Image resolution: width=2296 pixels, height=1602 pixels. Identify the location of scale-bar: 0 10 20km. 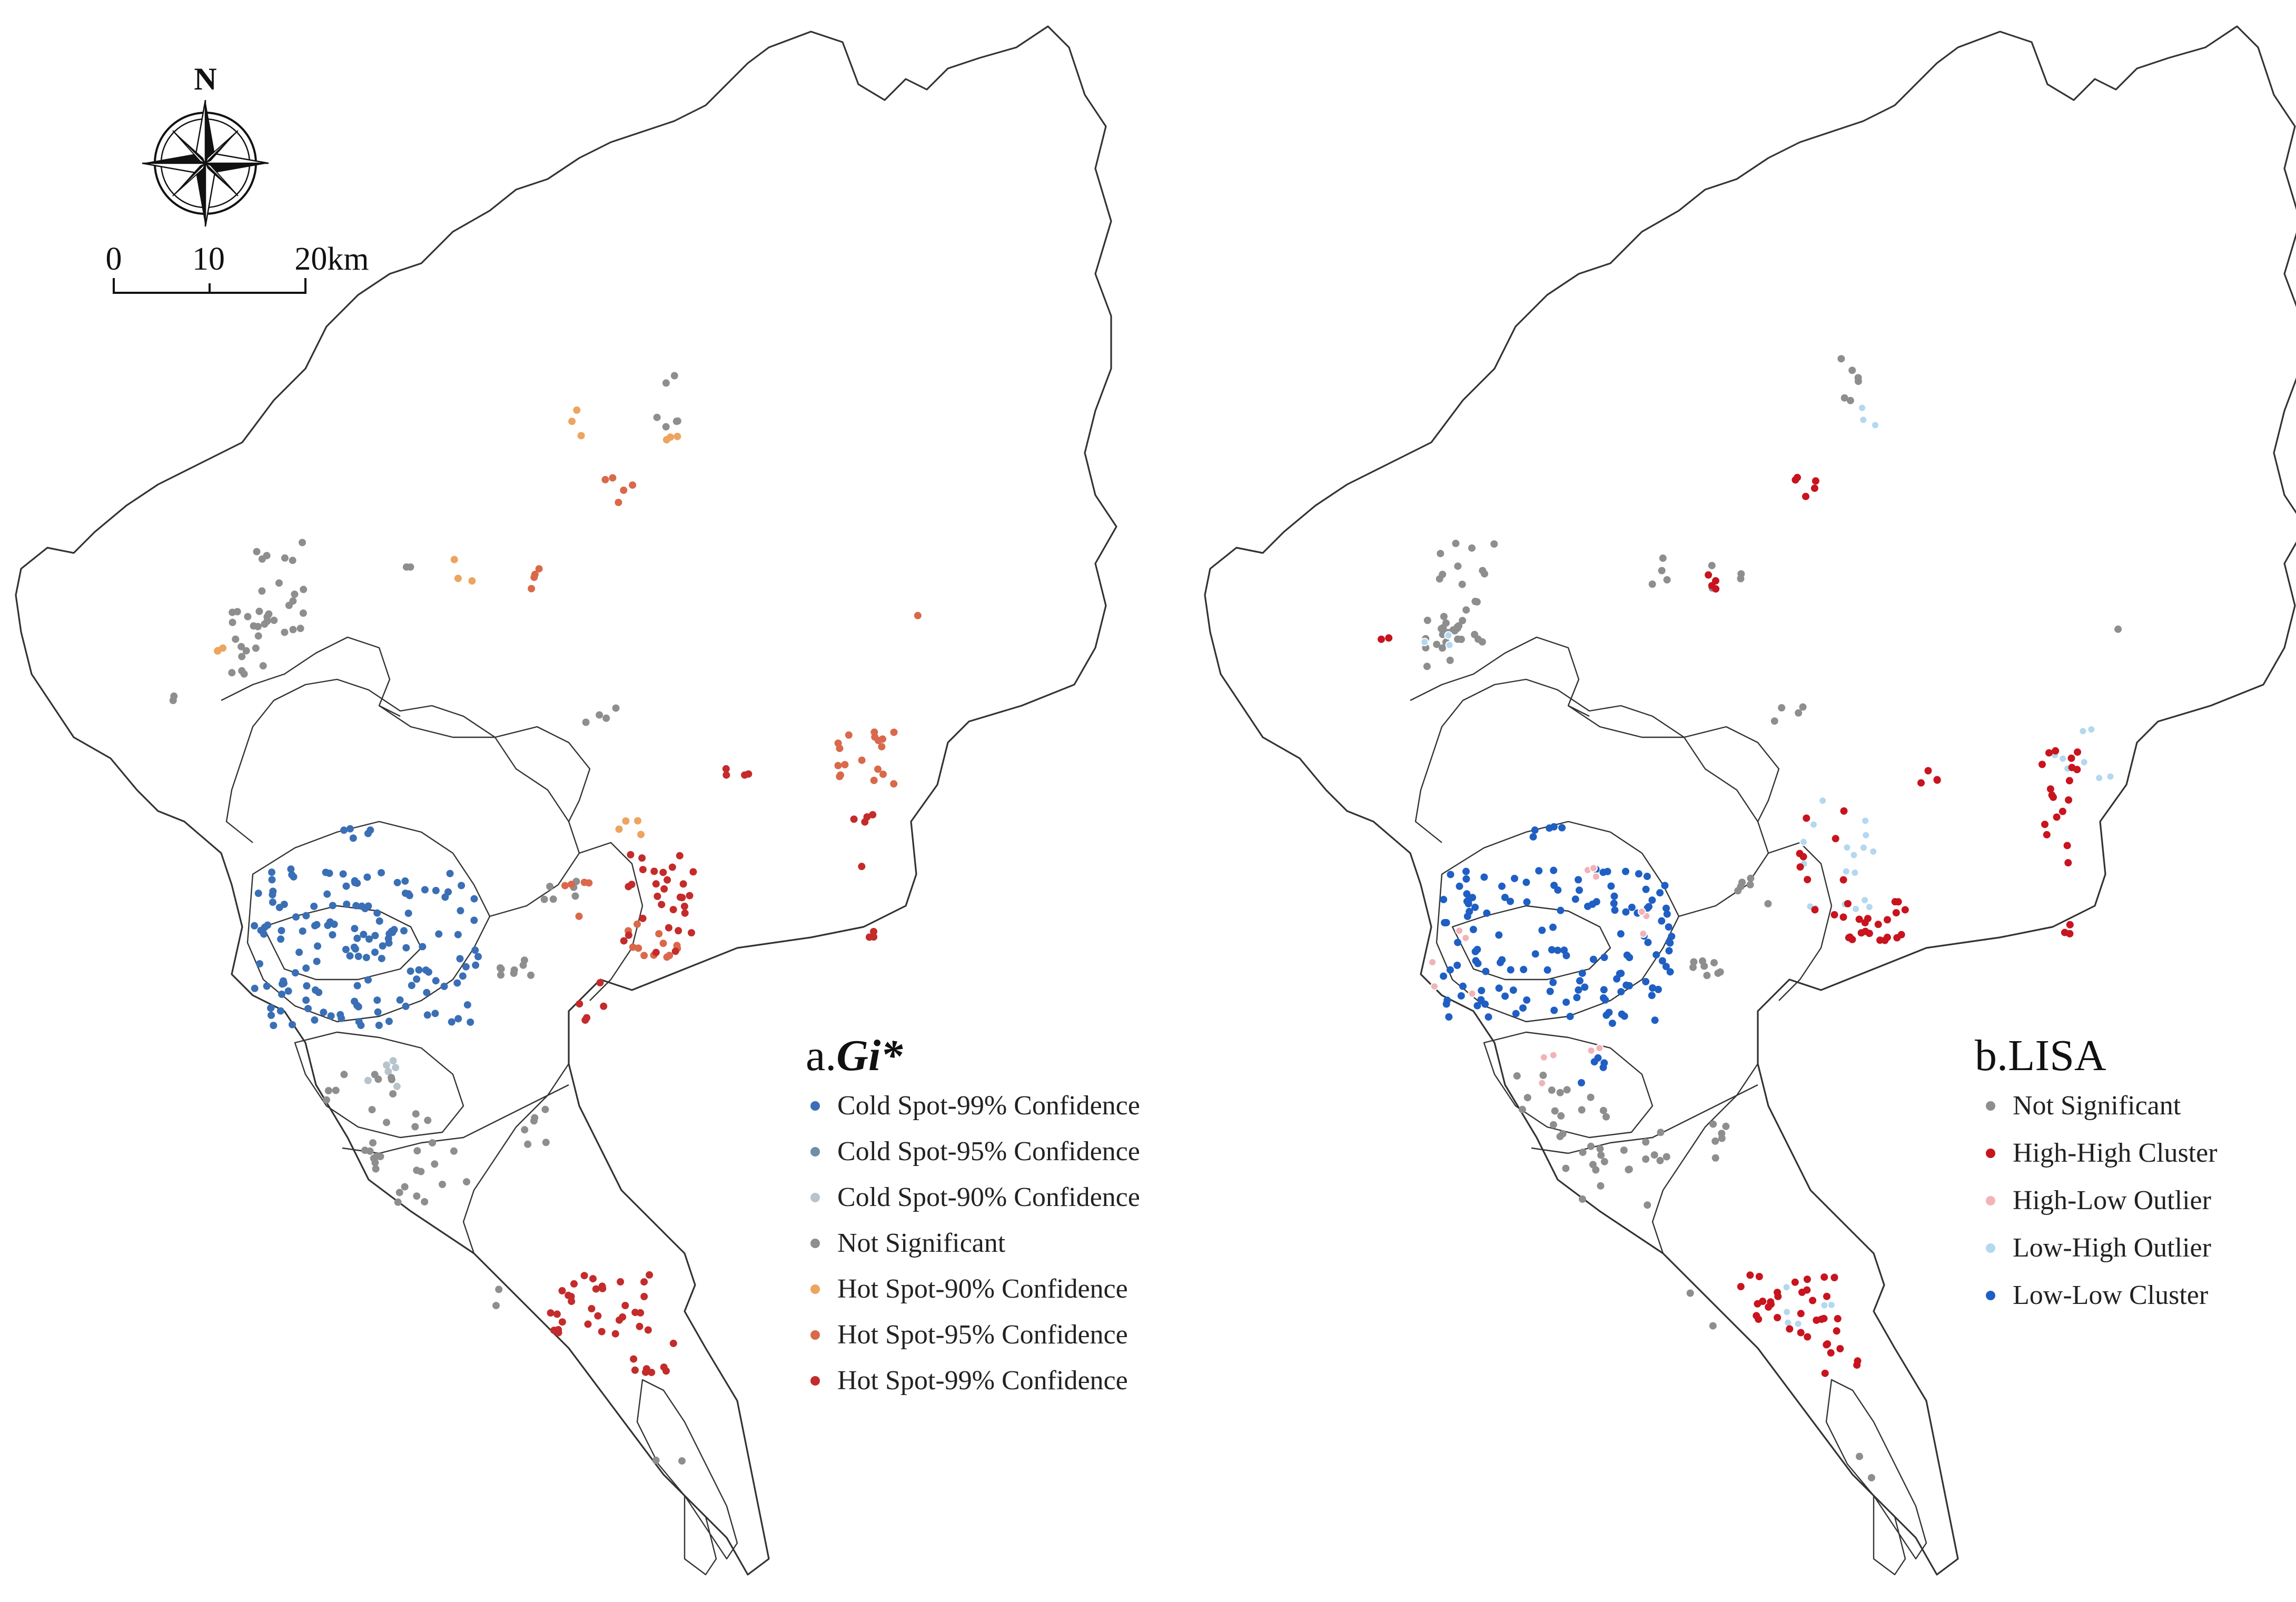
(237, 267).